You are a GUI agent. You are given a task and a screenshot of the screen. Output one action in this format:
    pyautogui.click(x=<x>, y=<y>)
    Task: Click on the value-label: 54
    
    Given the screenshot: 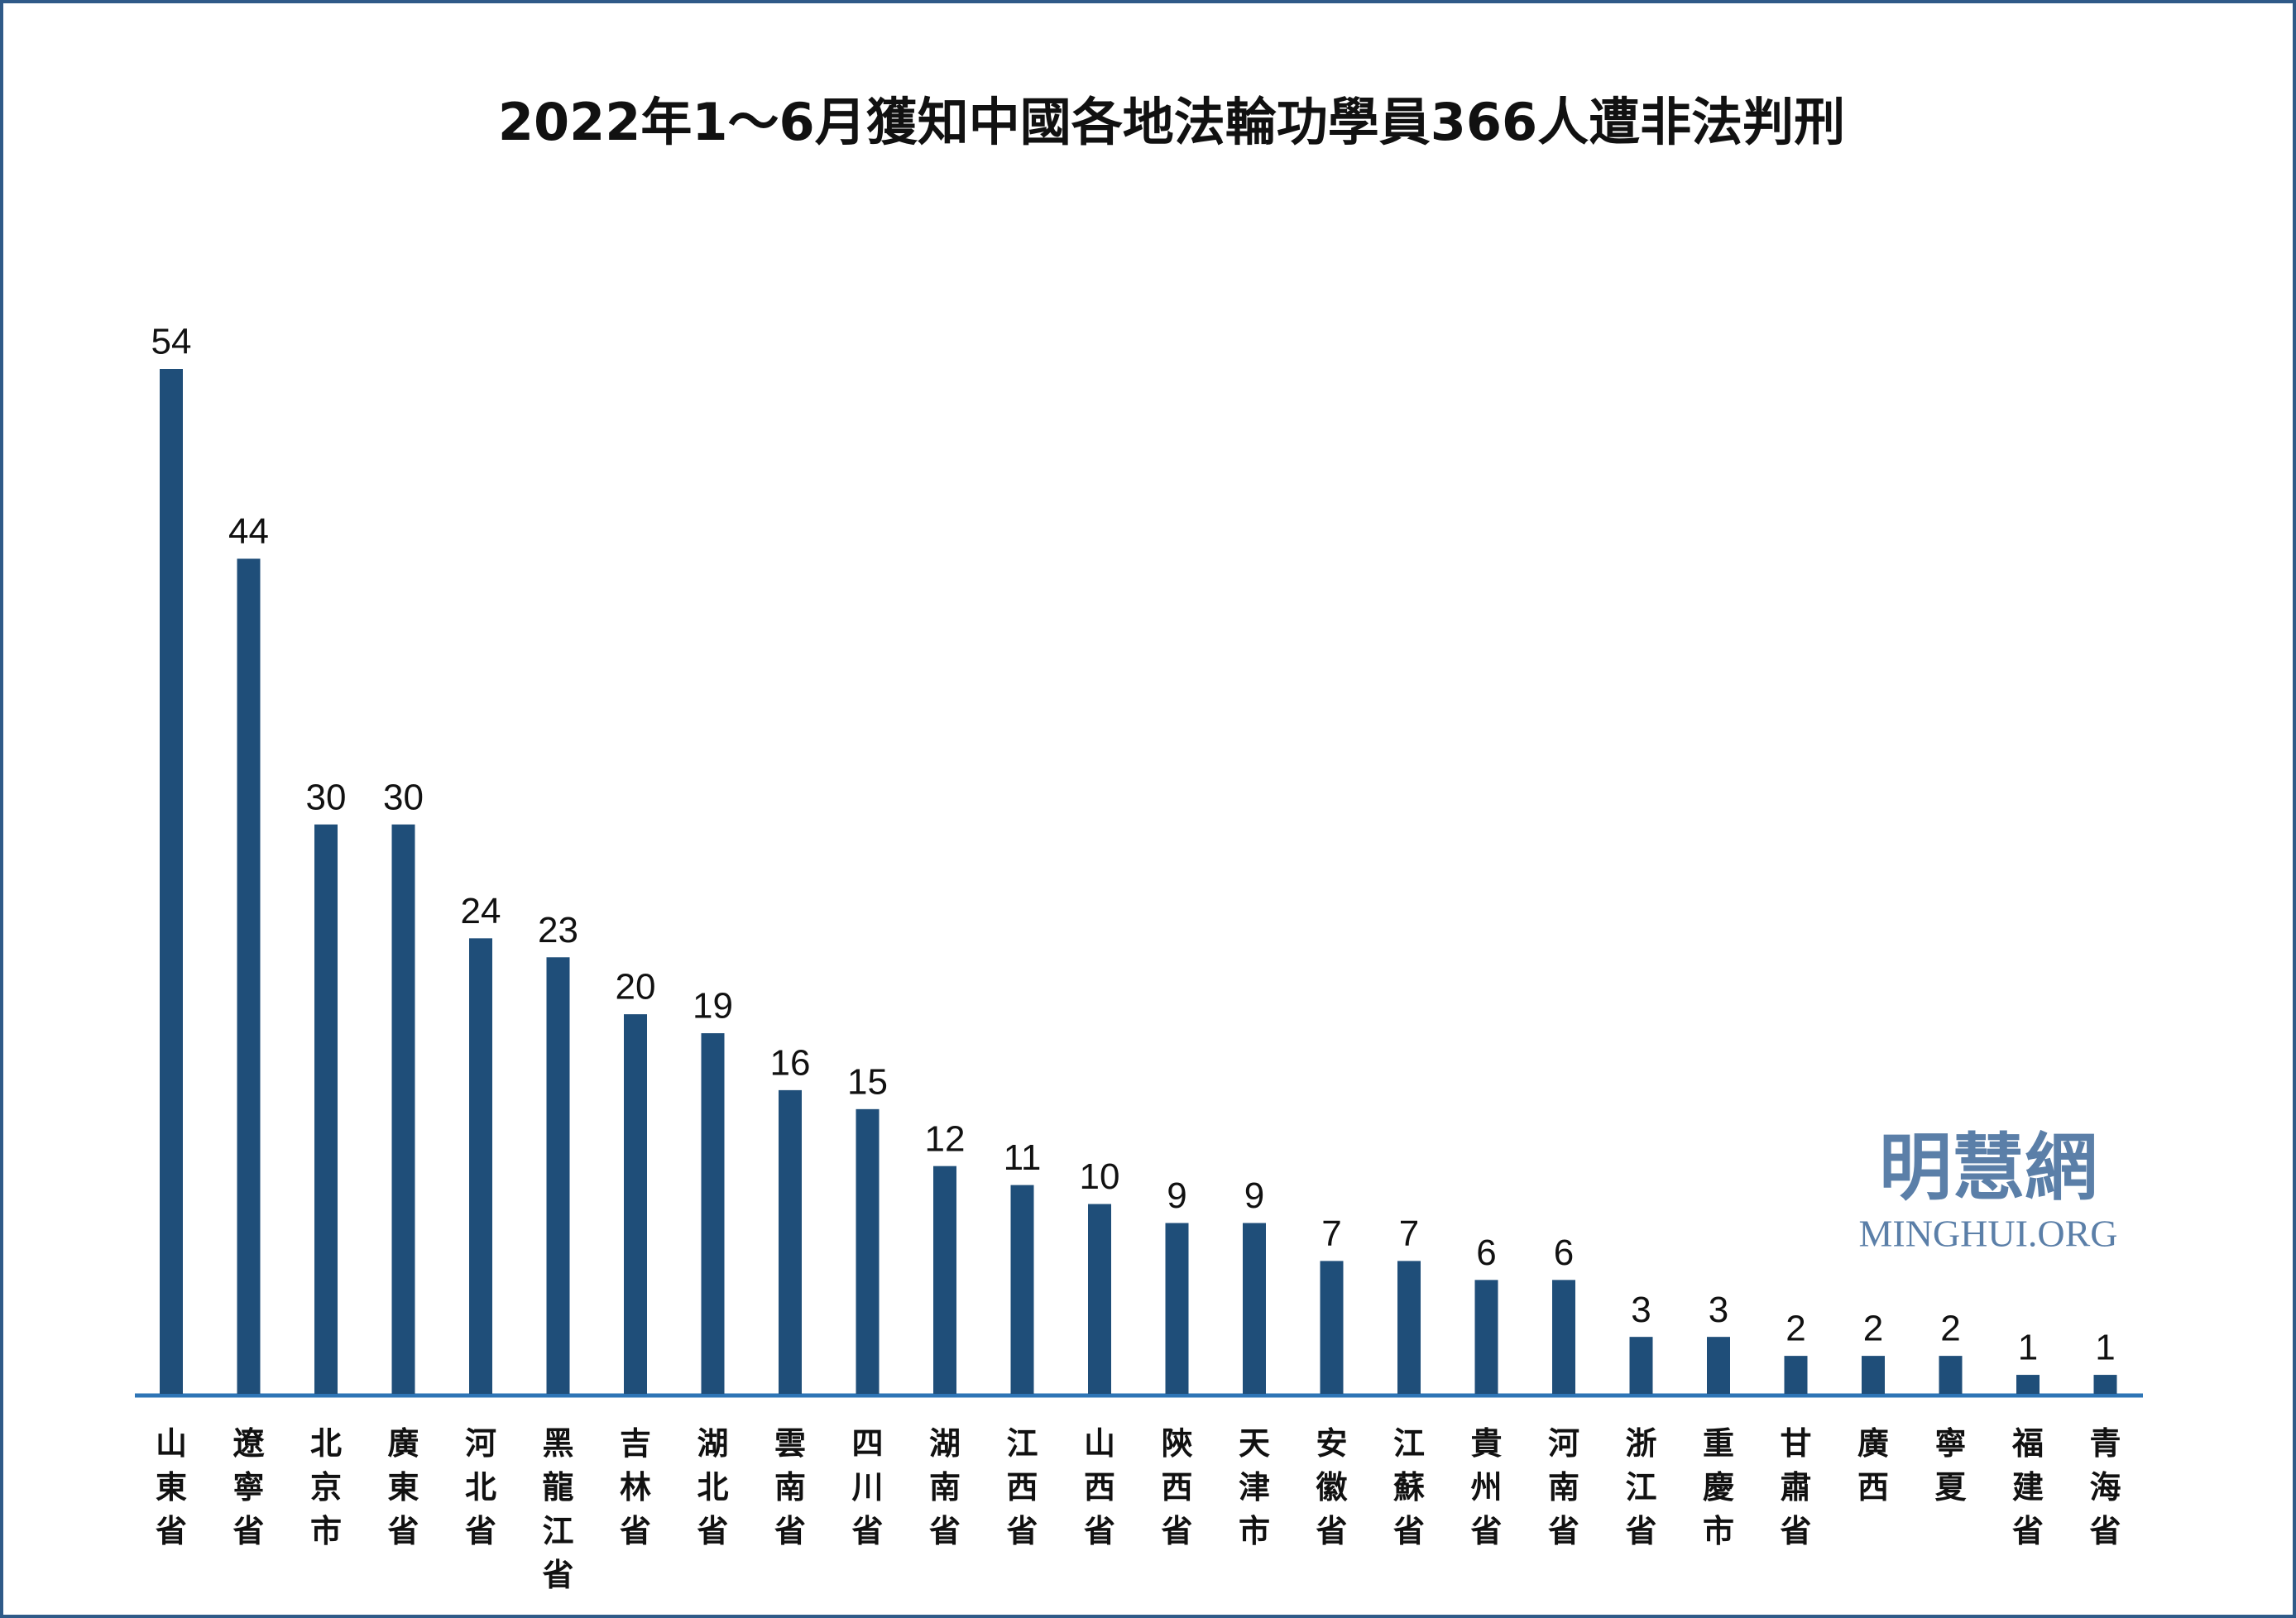 What is the action you would take?
    pyautogui.click(x=171, y=342)
    